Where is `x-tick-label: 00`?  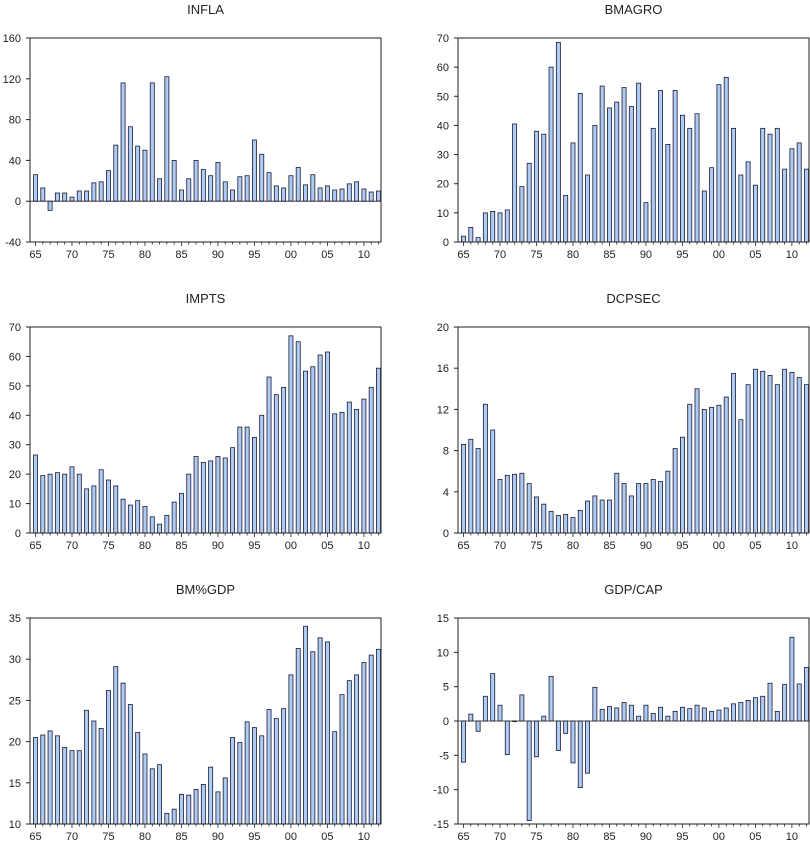 x-tick-label: 00 is located at coordinates (719, 546).